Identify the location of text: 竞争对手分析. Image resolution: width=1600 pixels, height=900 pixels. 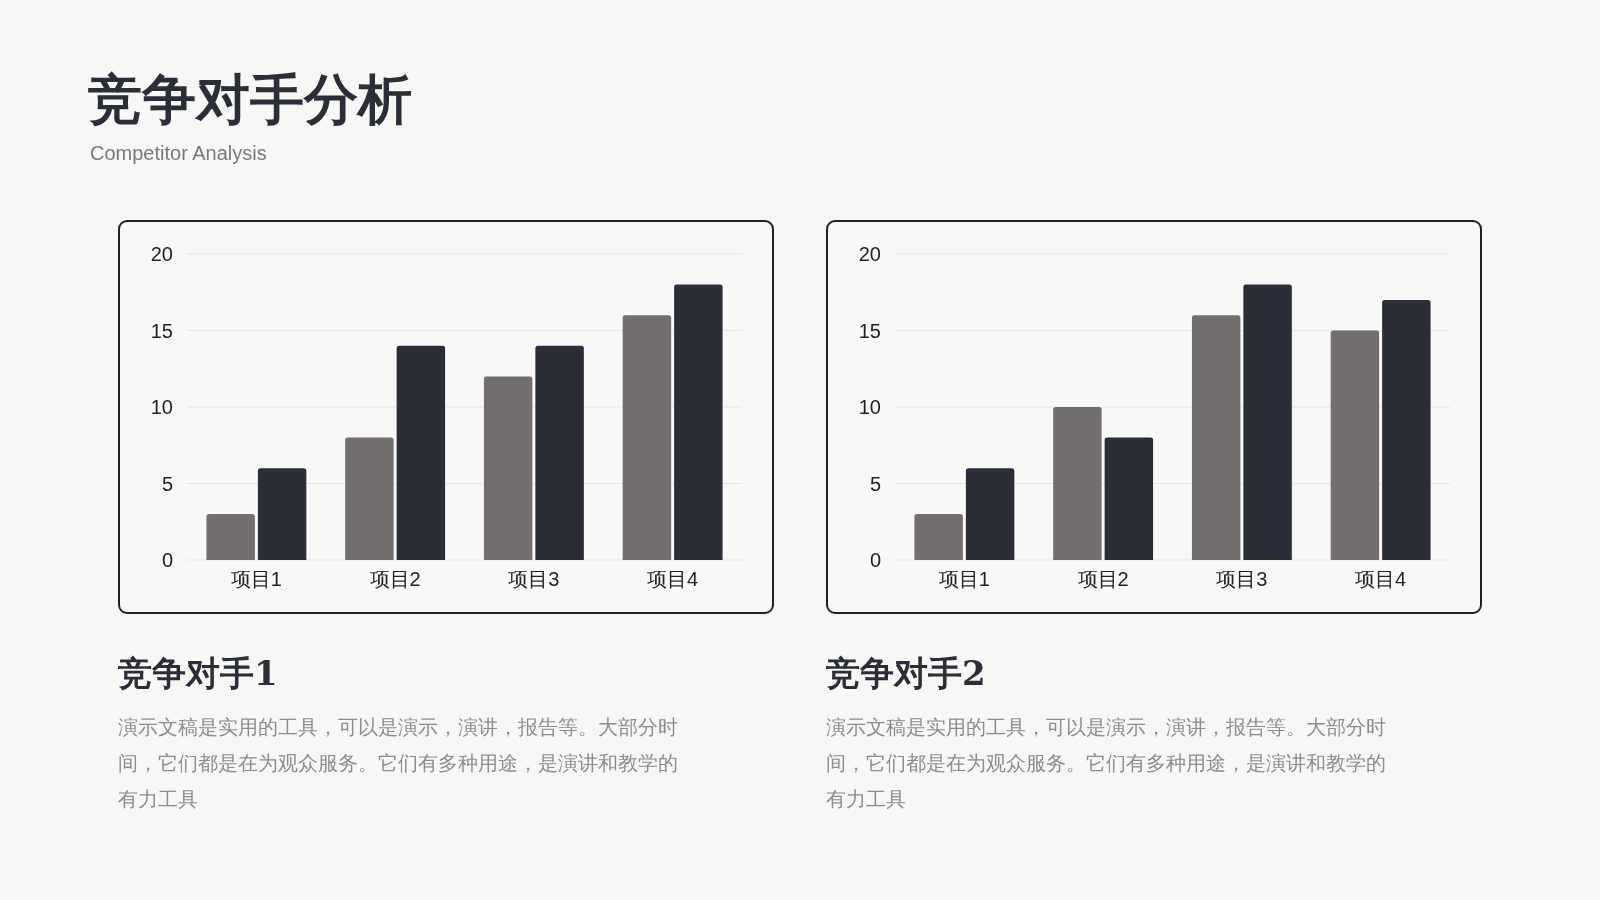
(250, 99).